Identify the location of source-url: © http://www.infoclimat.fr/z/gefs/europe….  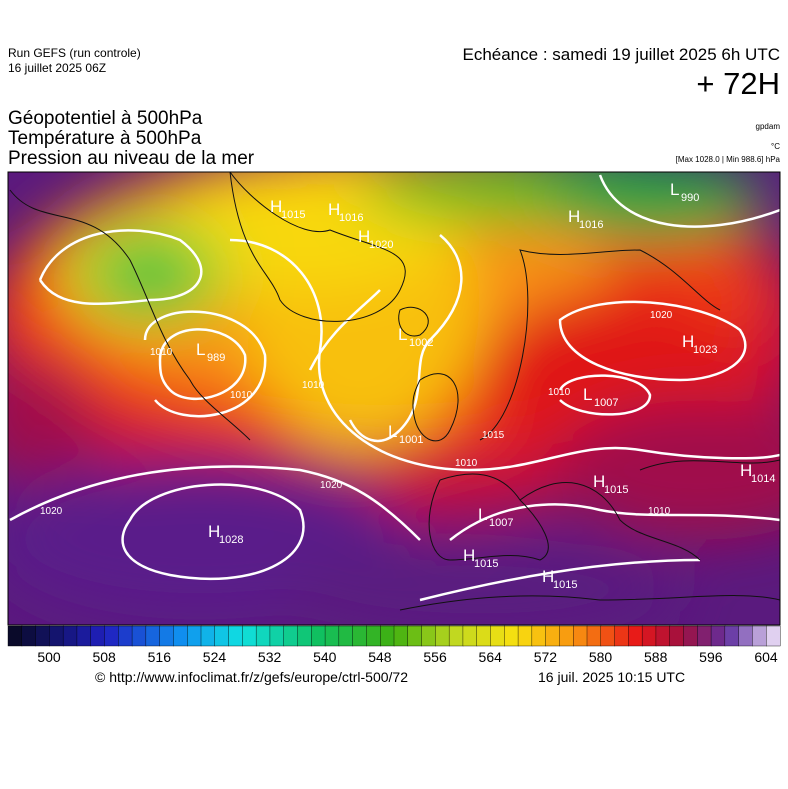
(252, 677).